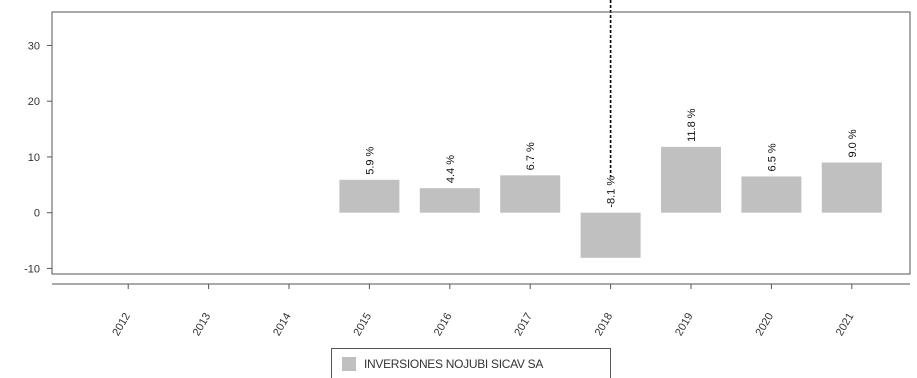 The width and height of the screenshot is (917, 378). Describe the element at coordinates (349, 363) in the screenshot. I see `legend-swatch` at that location.